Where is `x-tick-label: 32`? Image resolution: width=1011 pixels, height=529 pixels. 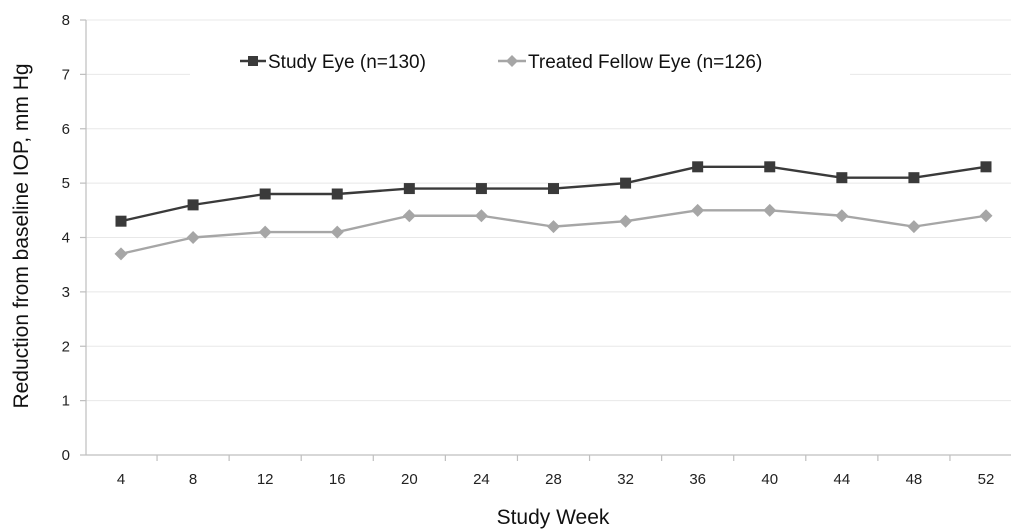 x-tick-label: 32 is located at coordinates (625, 479).